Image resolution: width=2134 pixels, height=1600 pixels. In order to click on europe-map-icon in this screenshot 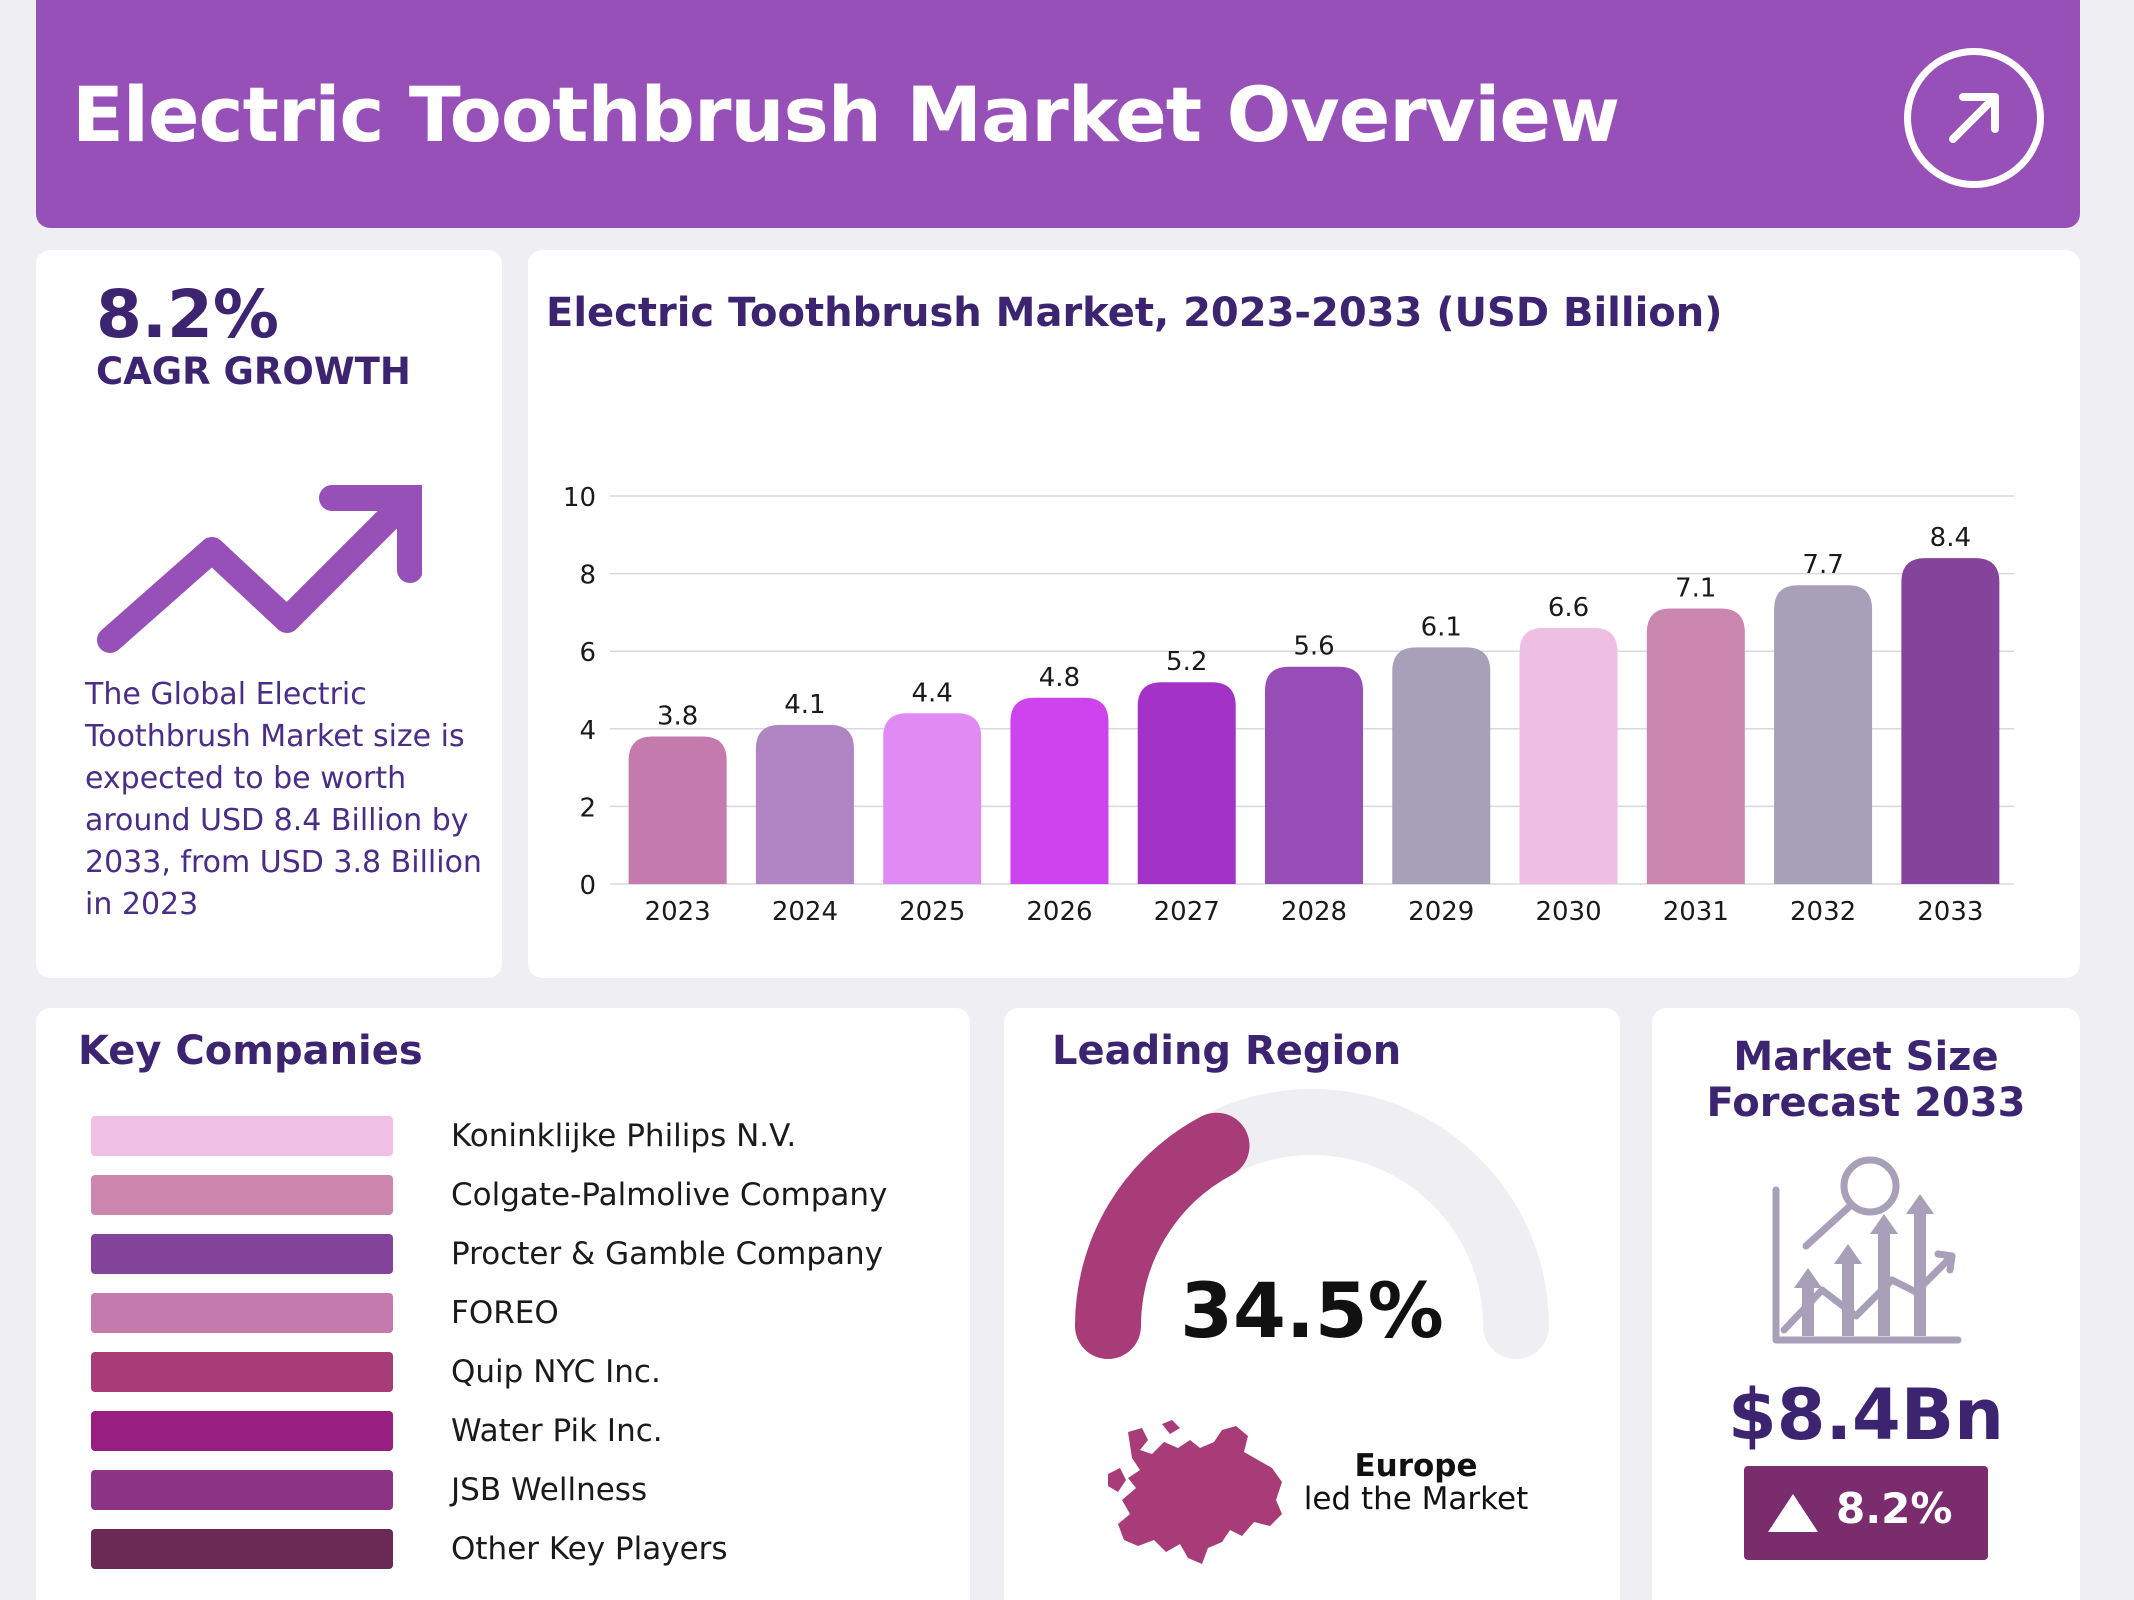, I will do `click(1195, 1492)`.